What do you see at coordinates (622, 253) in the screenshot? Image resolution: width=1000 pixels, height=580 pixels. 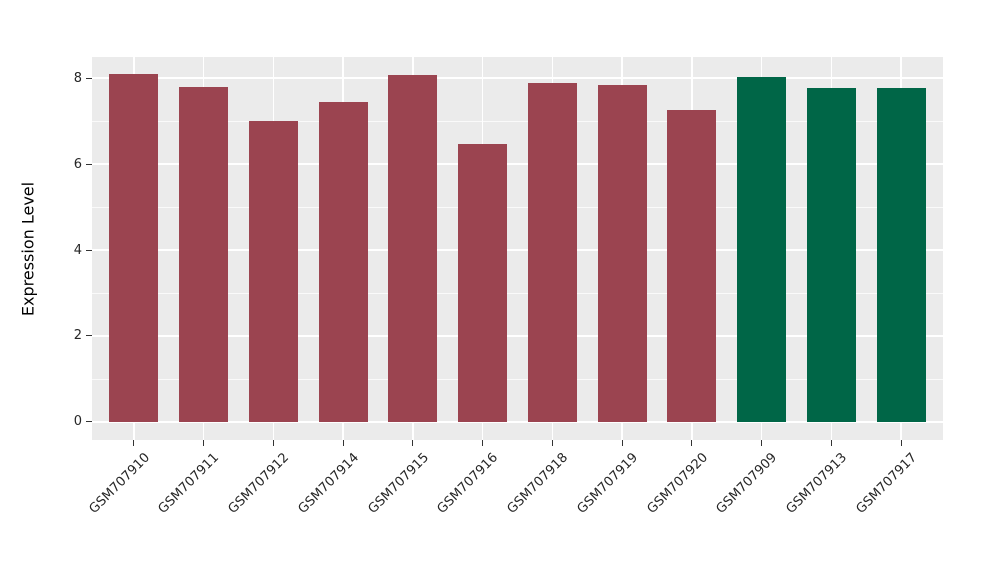 I see `bar-GSM707919` at bounding box center [622, 253].